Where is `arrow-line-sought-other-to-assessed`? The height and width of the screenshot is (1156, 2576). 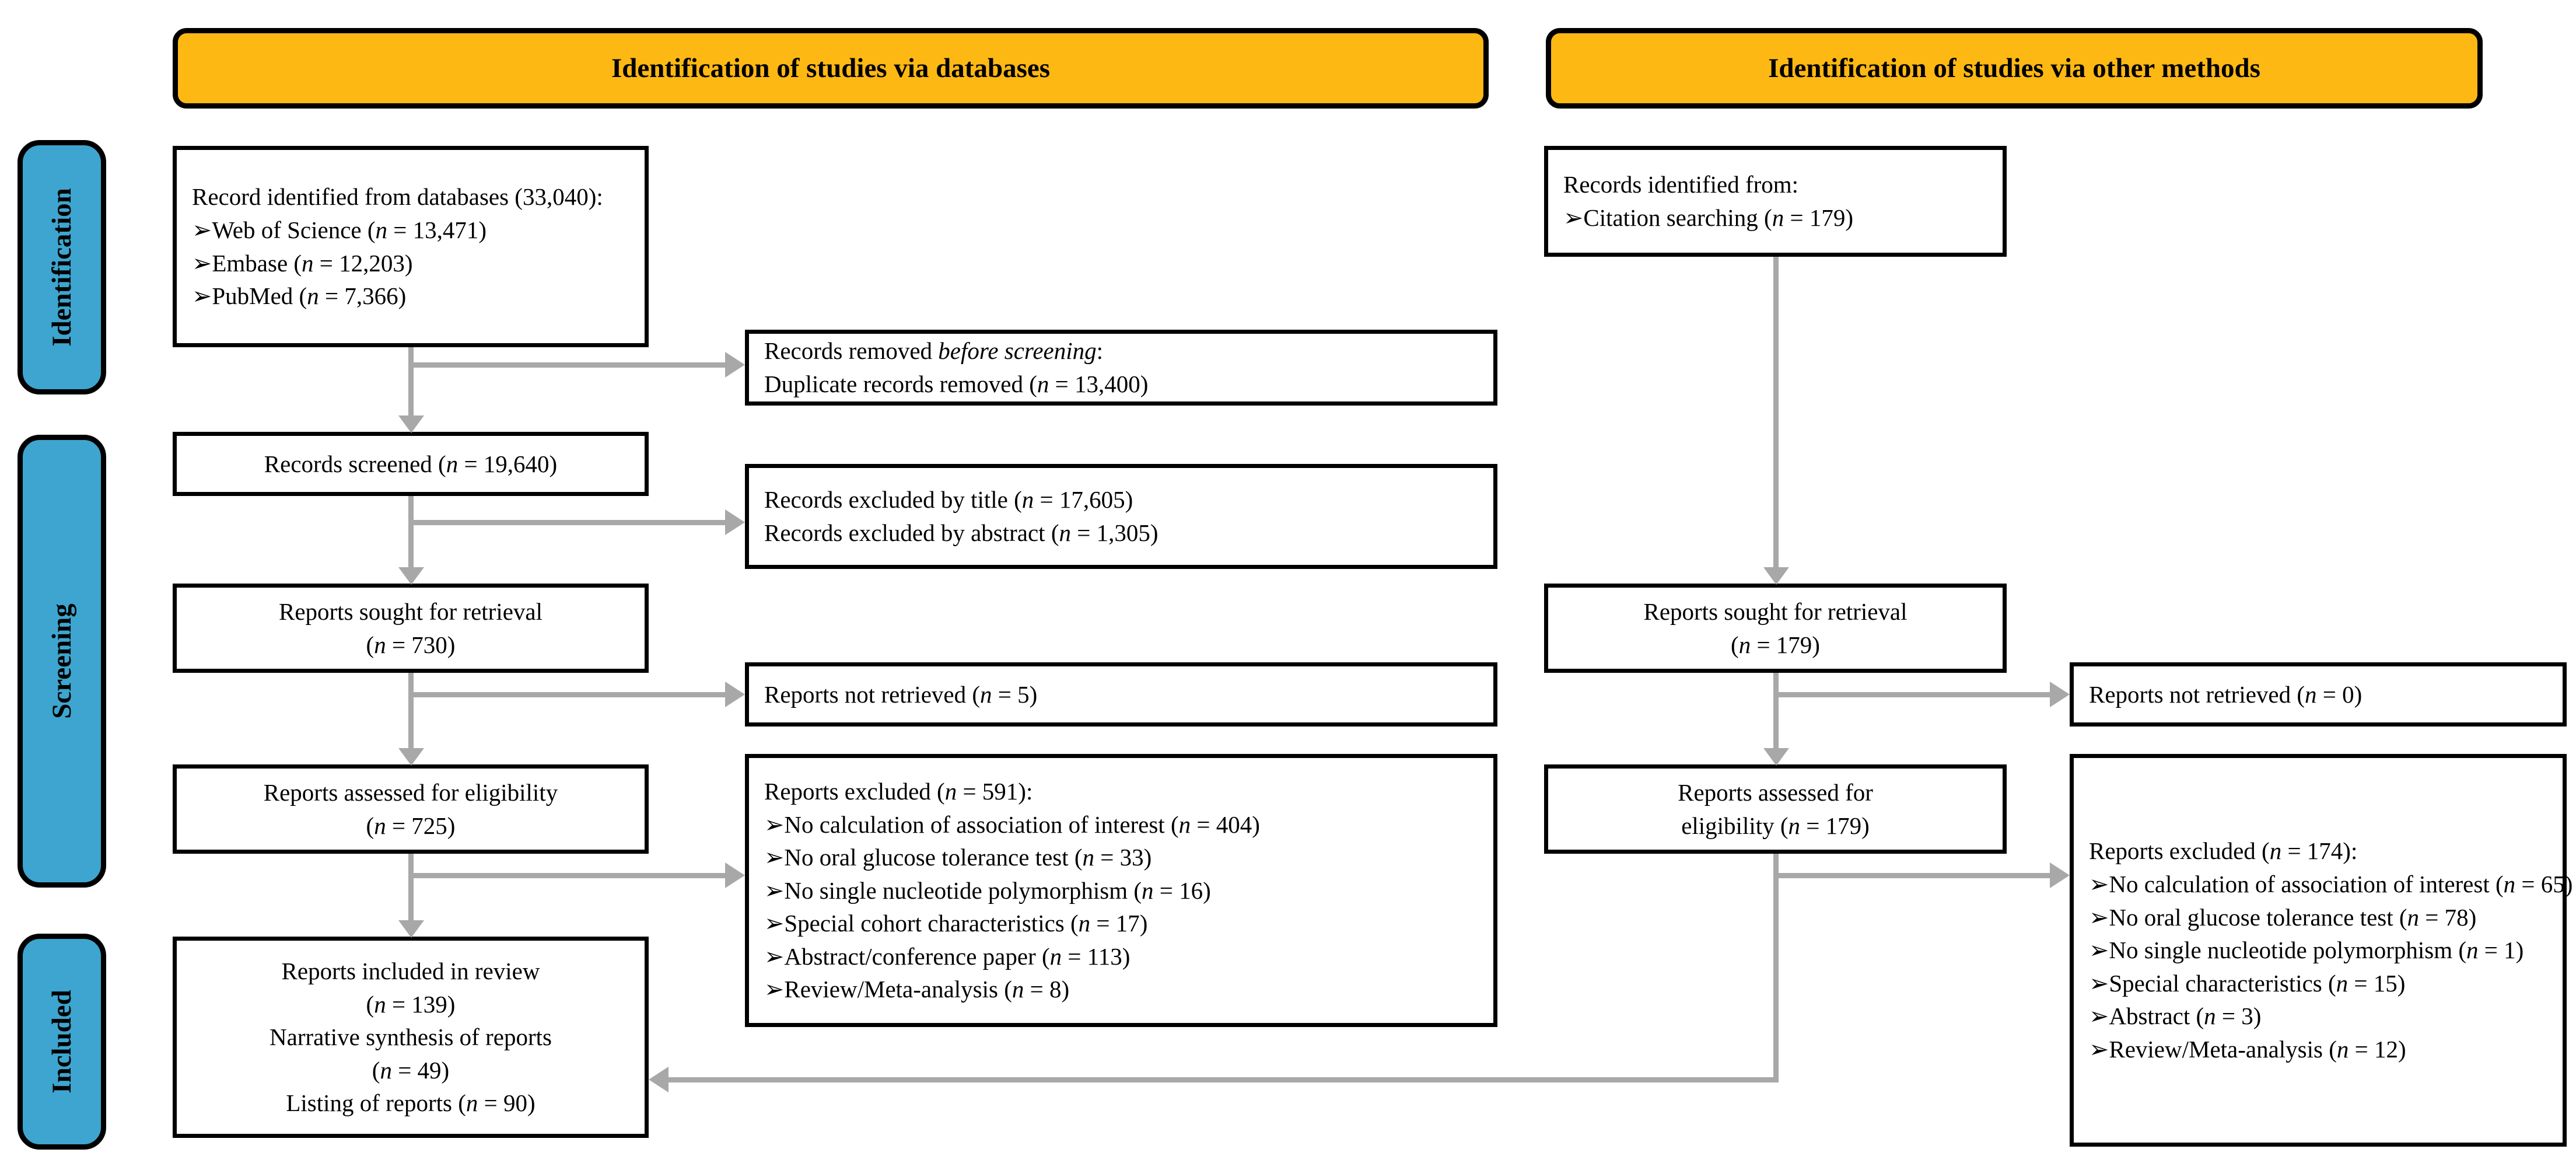 arrow-line-sought-other-to-assessed is located at coordinates (1776, 710).